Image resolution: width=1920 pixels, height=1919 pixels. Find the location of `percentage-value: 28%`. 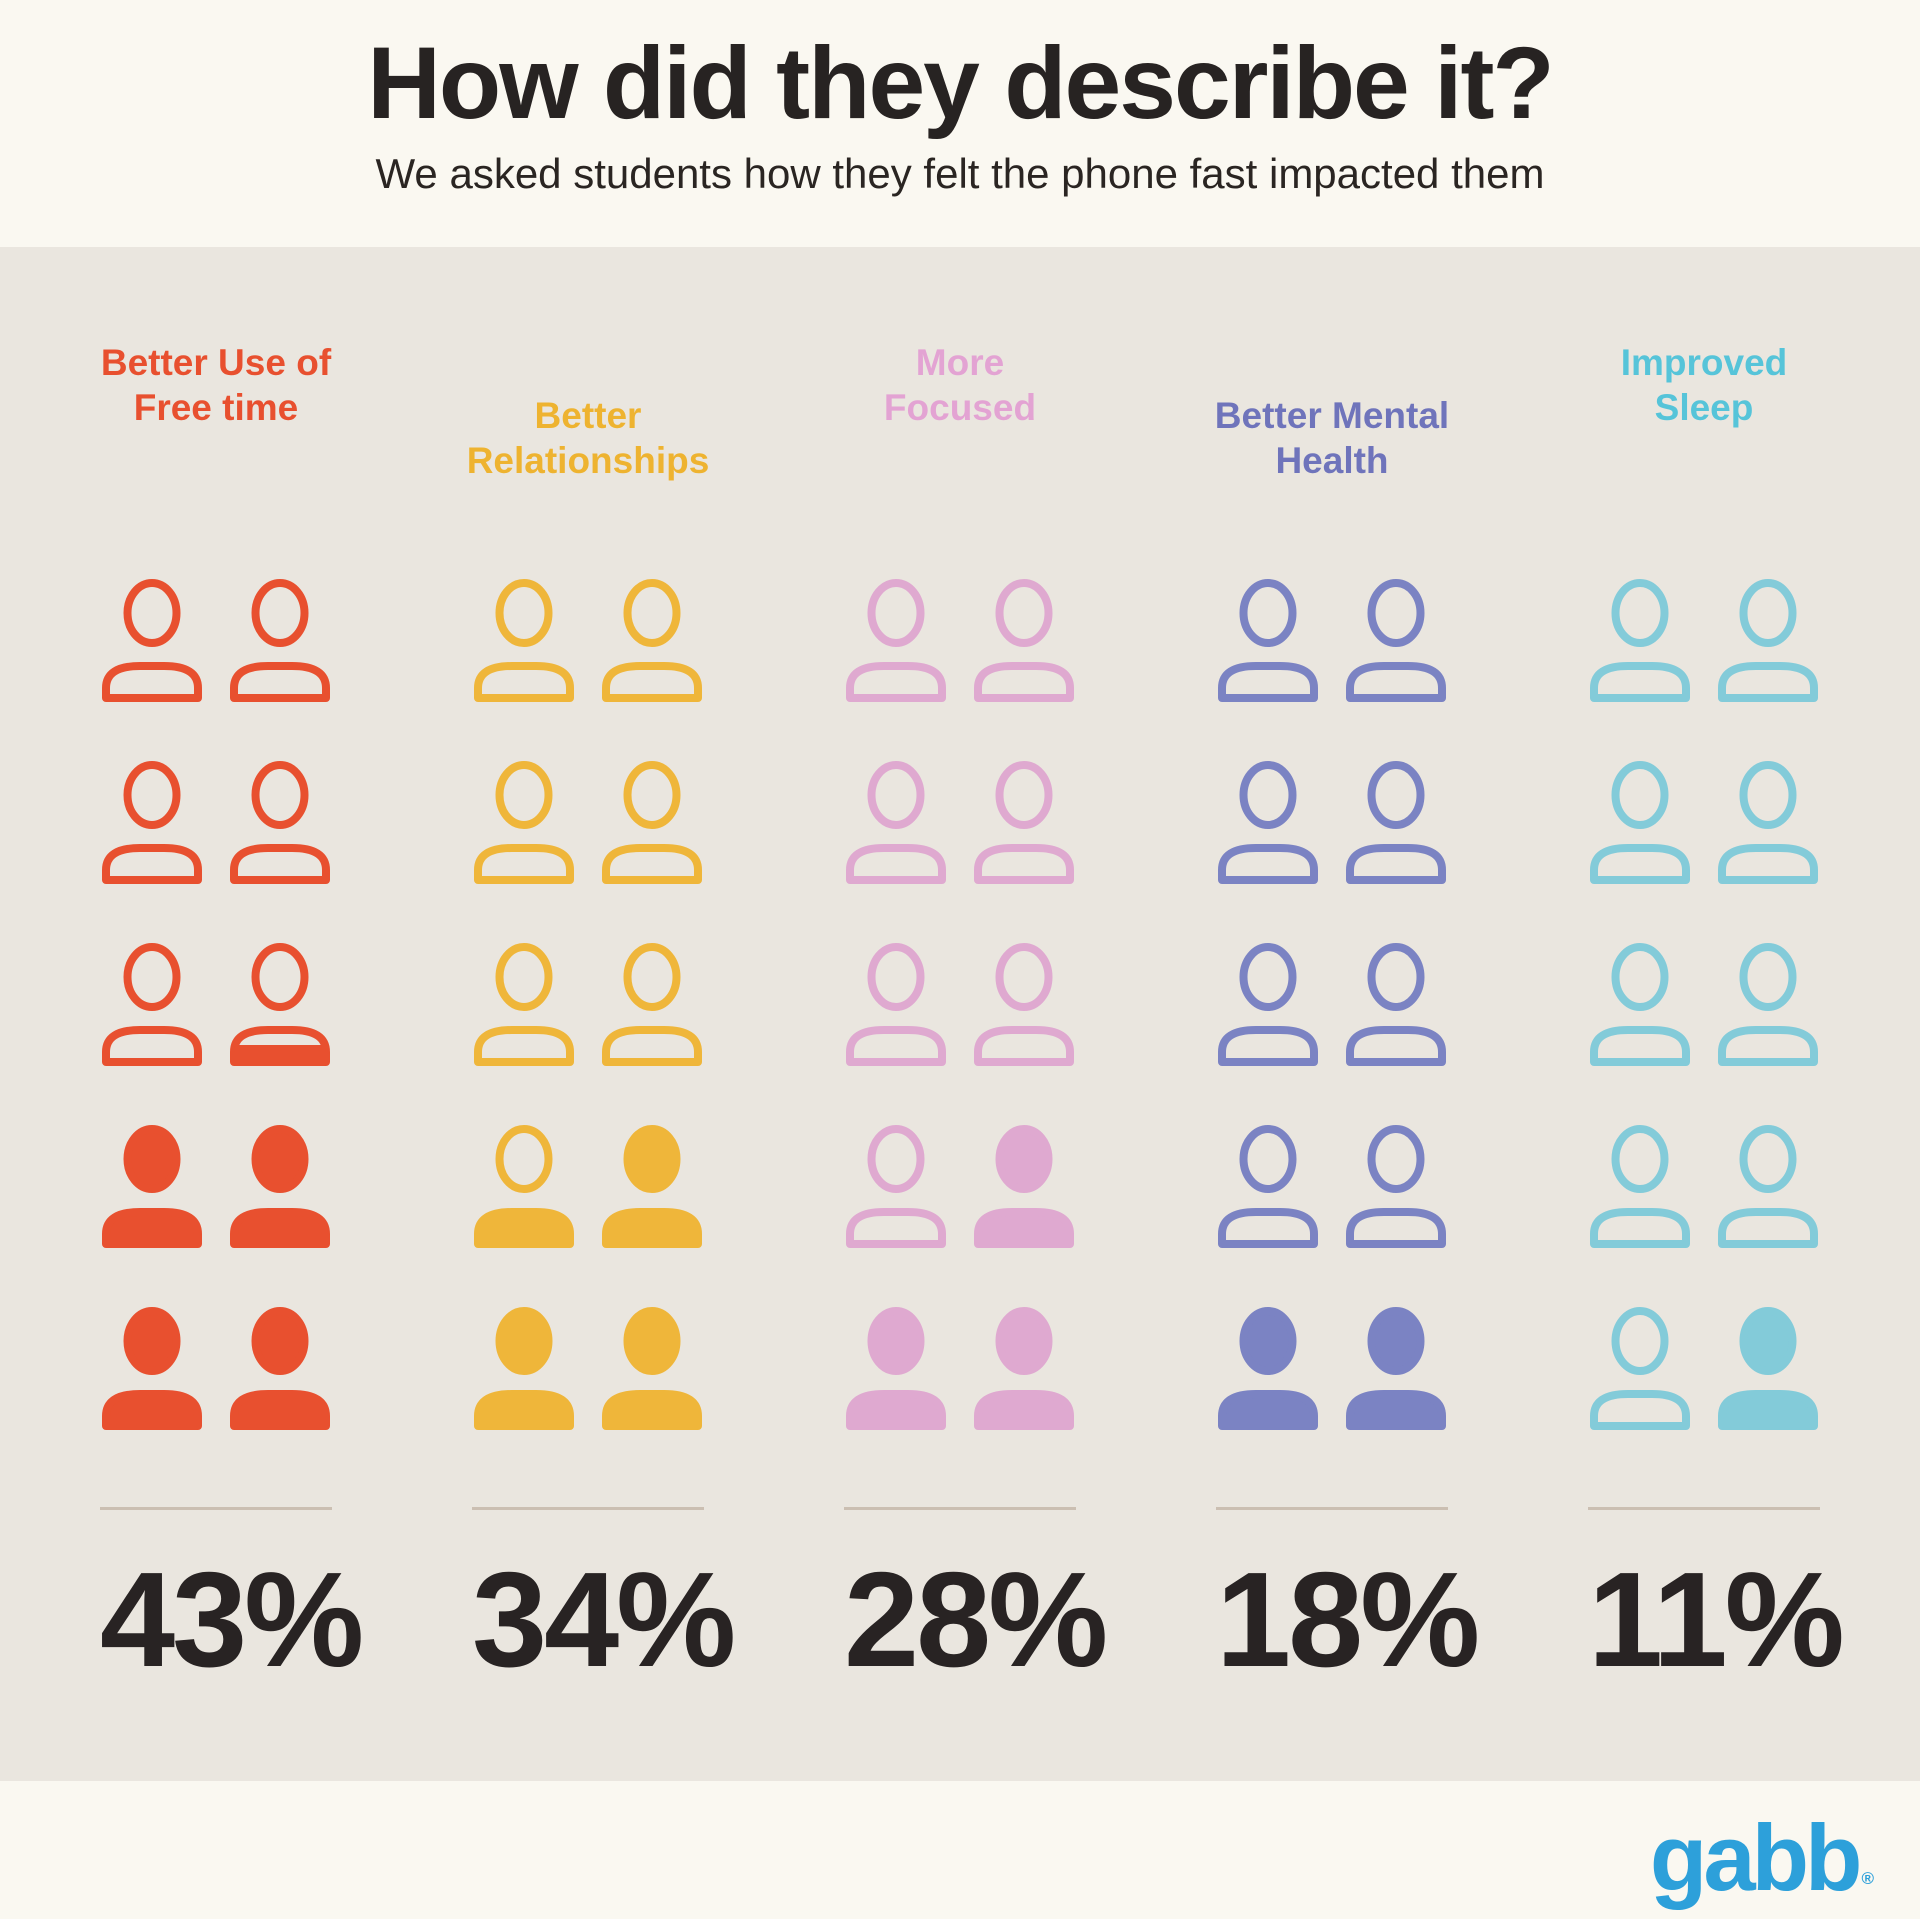

percentage-value: 28% is located at coordinates (976, 1619).